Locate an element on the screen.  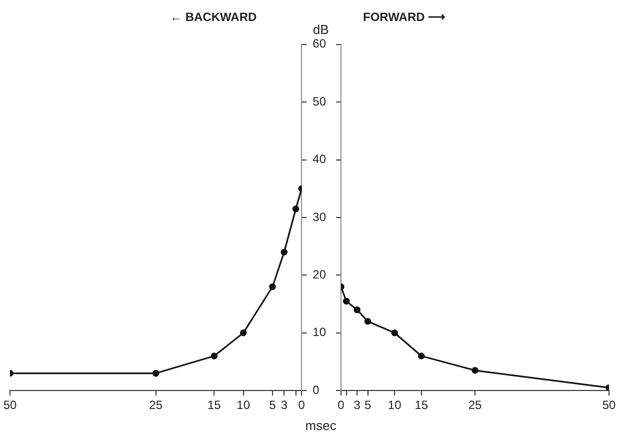
y-axis-title: dB is located at coordinates (320, 30).